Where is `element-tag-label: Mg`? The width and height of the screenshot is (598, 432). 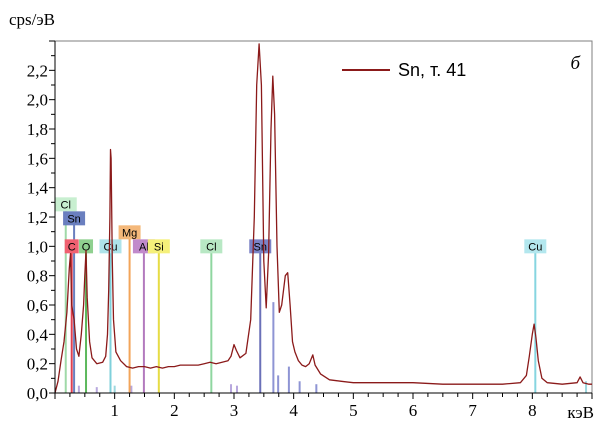 element-tag-label: Mg is located at coordinates (129, 233).